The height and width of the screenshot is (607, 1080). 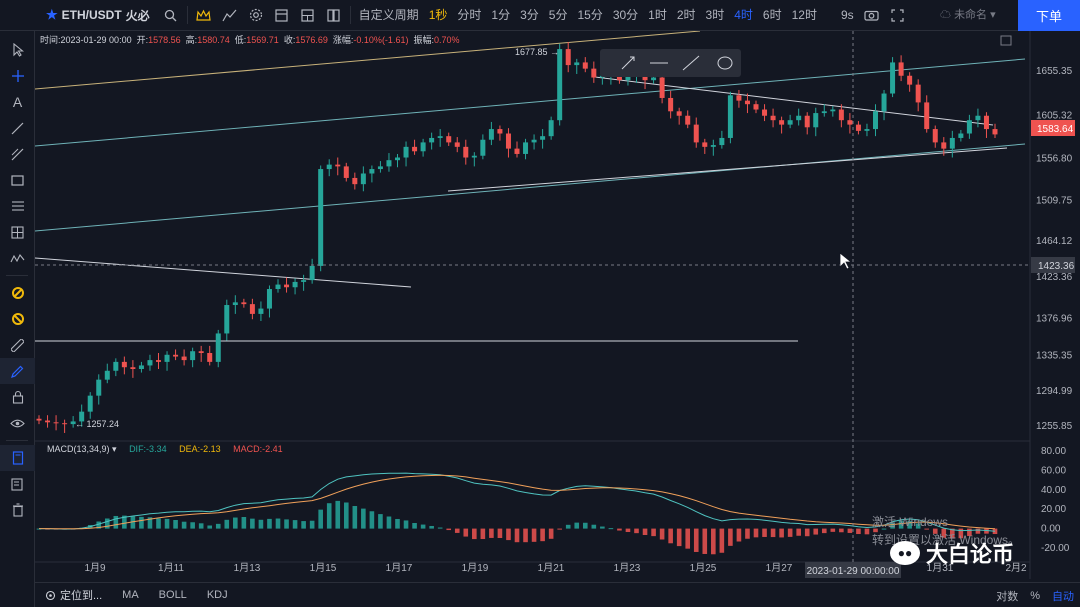 I want to click on trash-icon, so click(x=17, y=510).